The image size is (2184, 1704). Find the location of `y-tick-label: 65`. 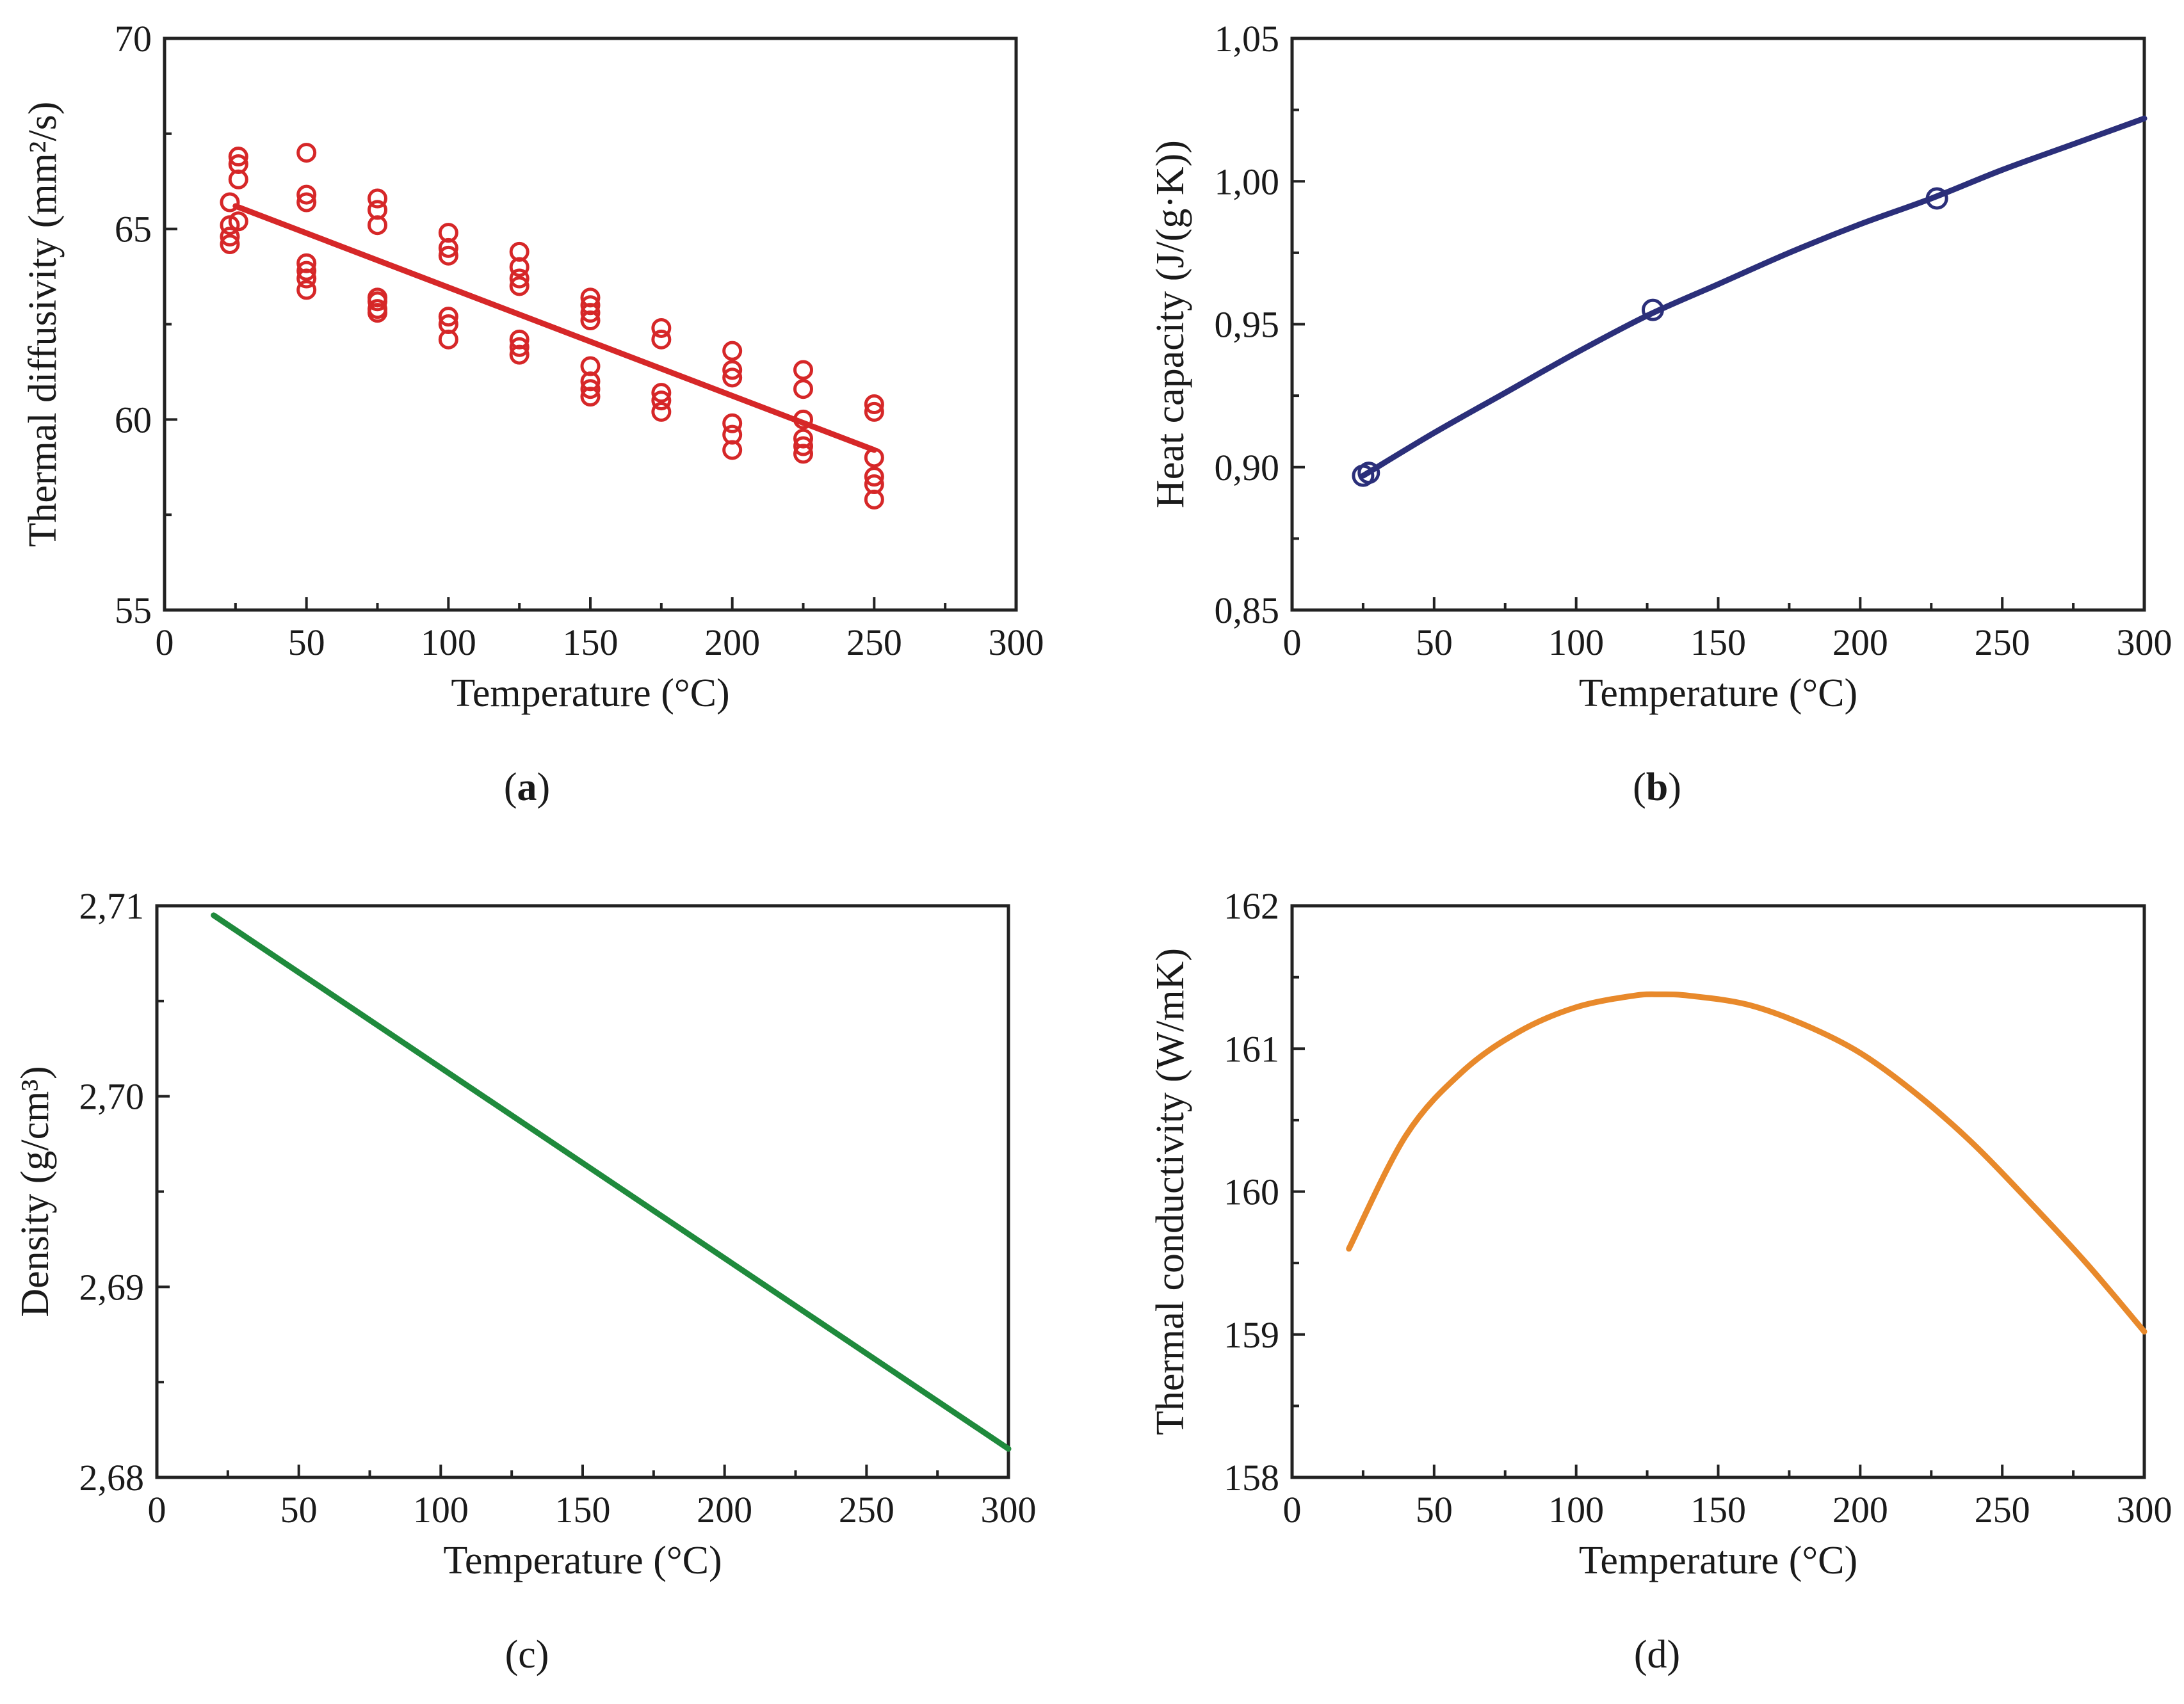

y-tick-label: 65 is located at coordinates (133, 229).